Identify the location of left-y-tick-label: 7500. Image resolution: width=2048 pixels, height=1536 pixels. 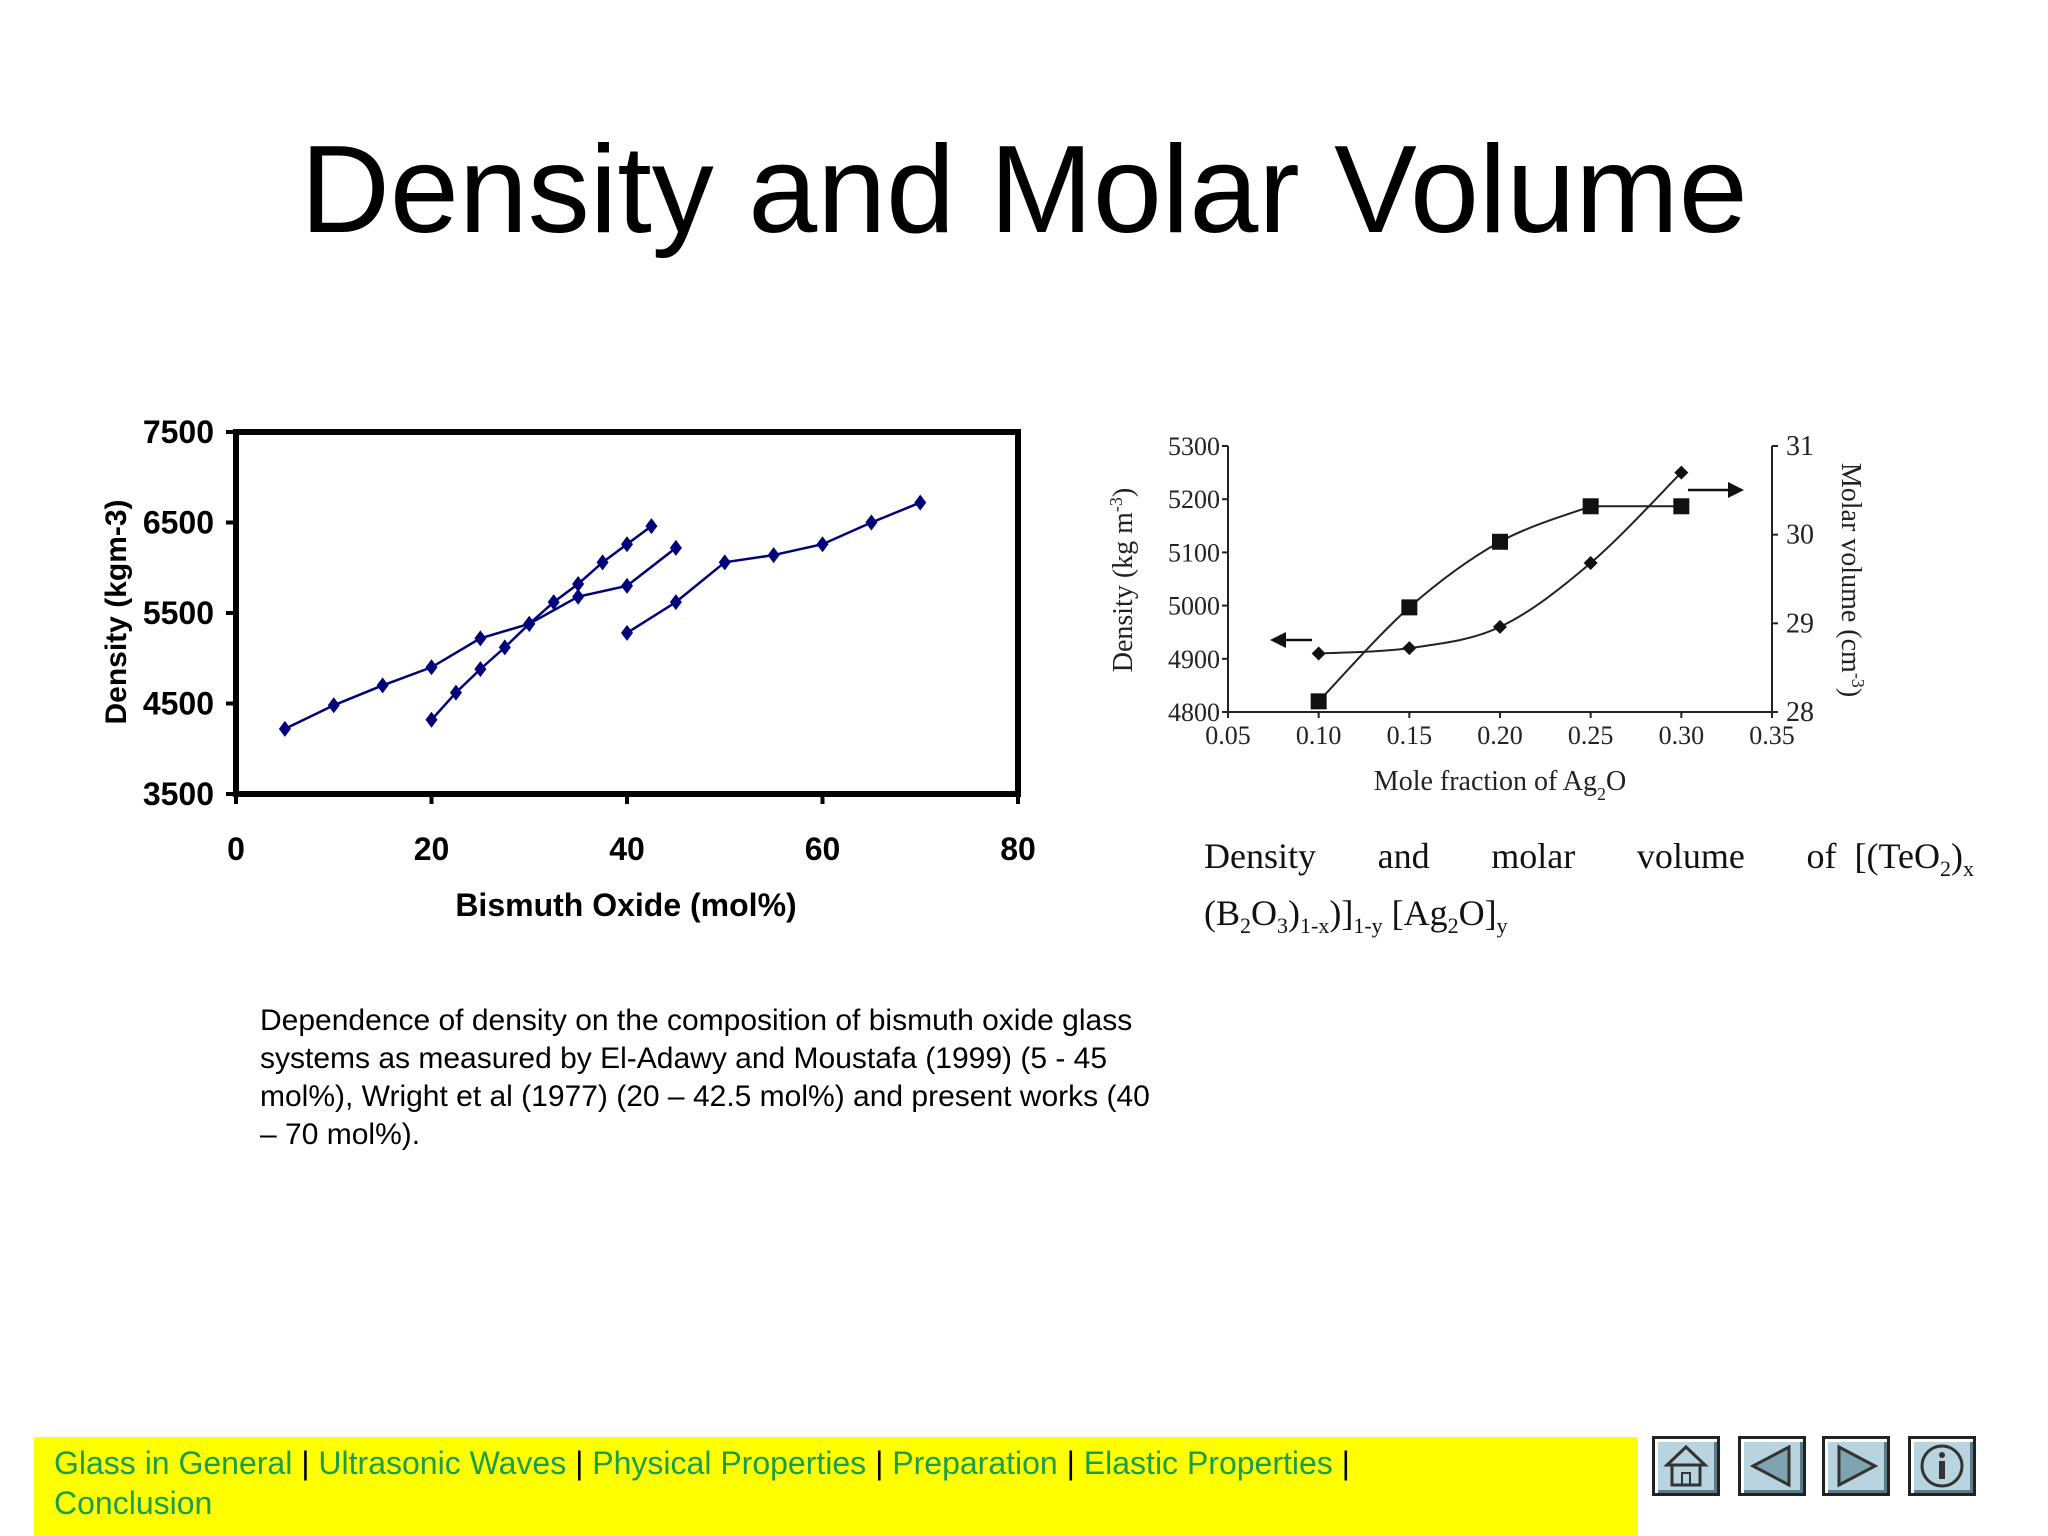
(178, 432).